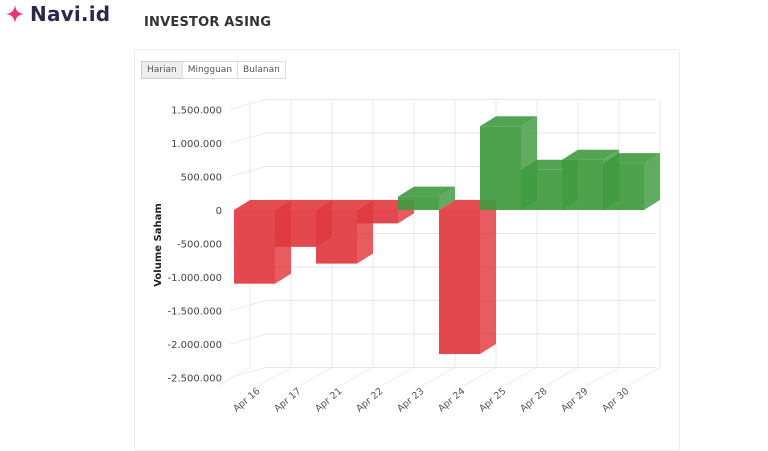  I want to click on y-tick-label: -500.000, so click(199, 245).